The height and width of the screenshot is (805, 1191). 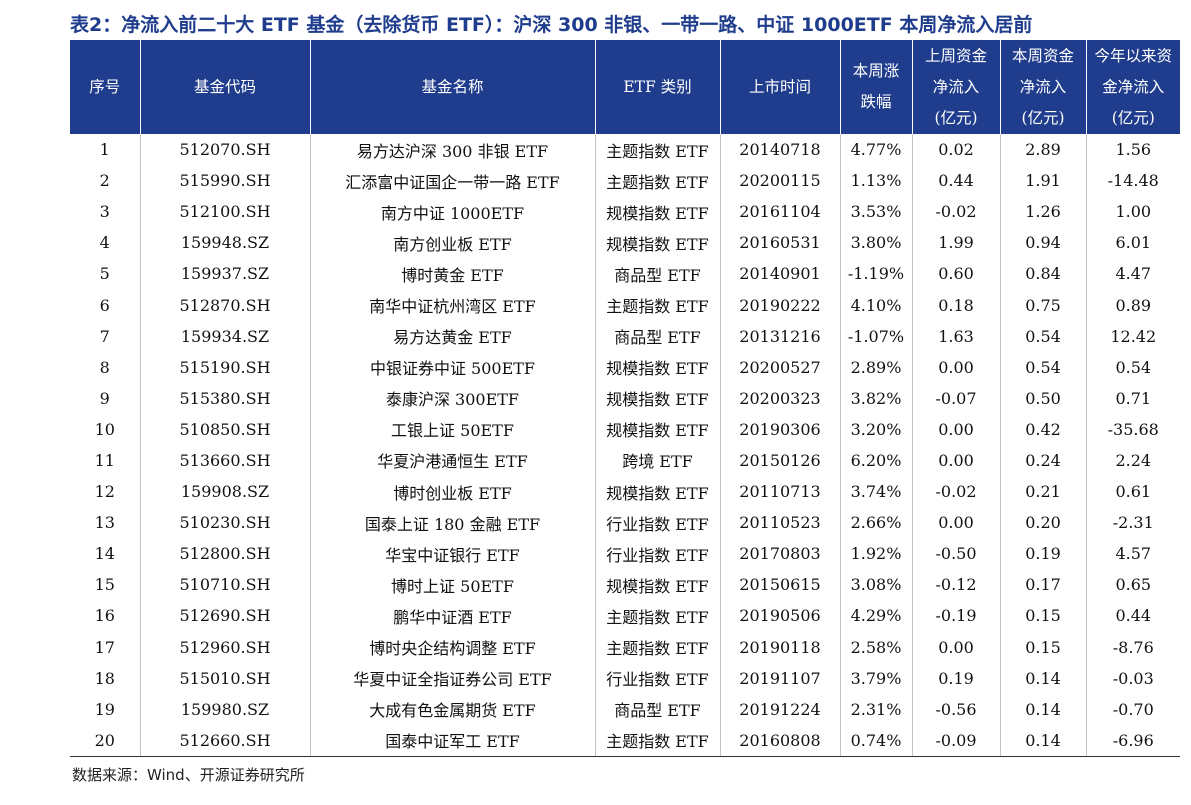 I want to click on cell-listing-date: 20200527, so click(x=780, y=367).